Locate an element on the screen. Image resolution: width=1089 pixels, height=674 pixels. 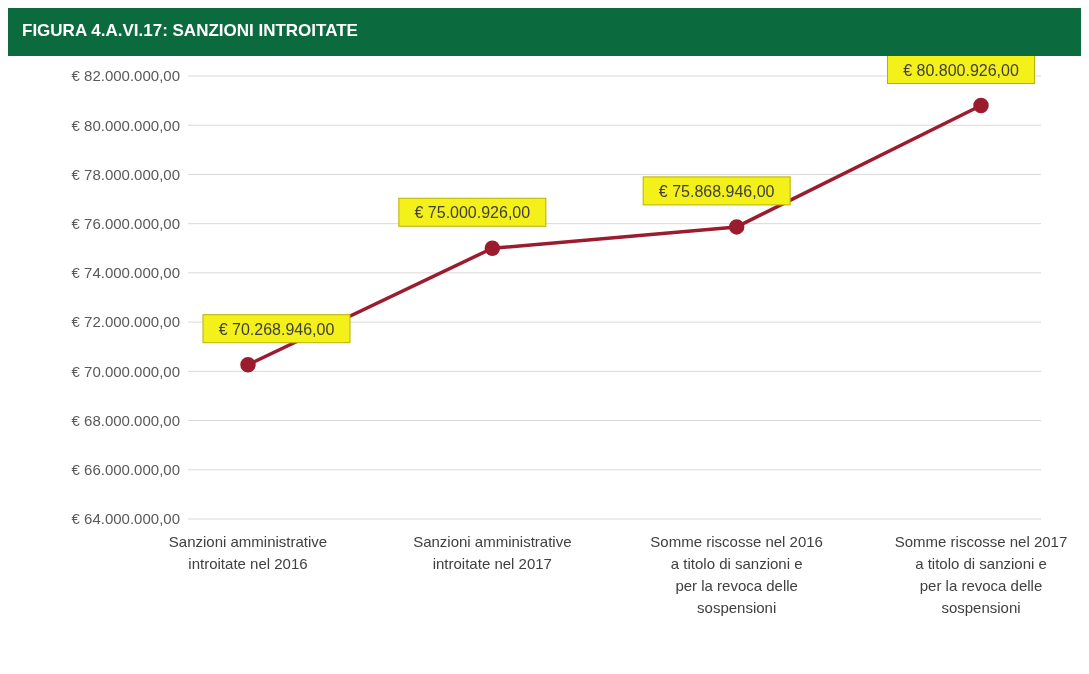
data-label: € 80.800.926,00 is located at coordinates (961, 70).